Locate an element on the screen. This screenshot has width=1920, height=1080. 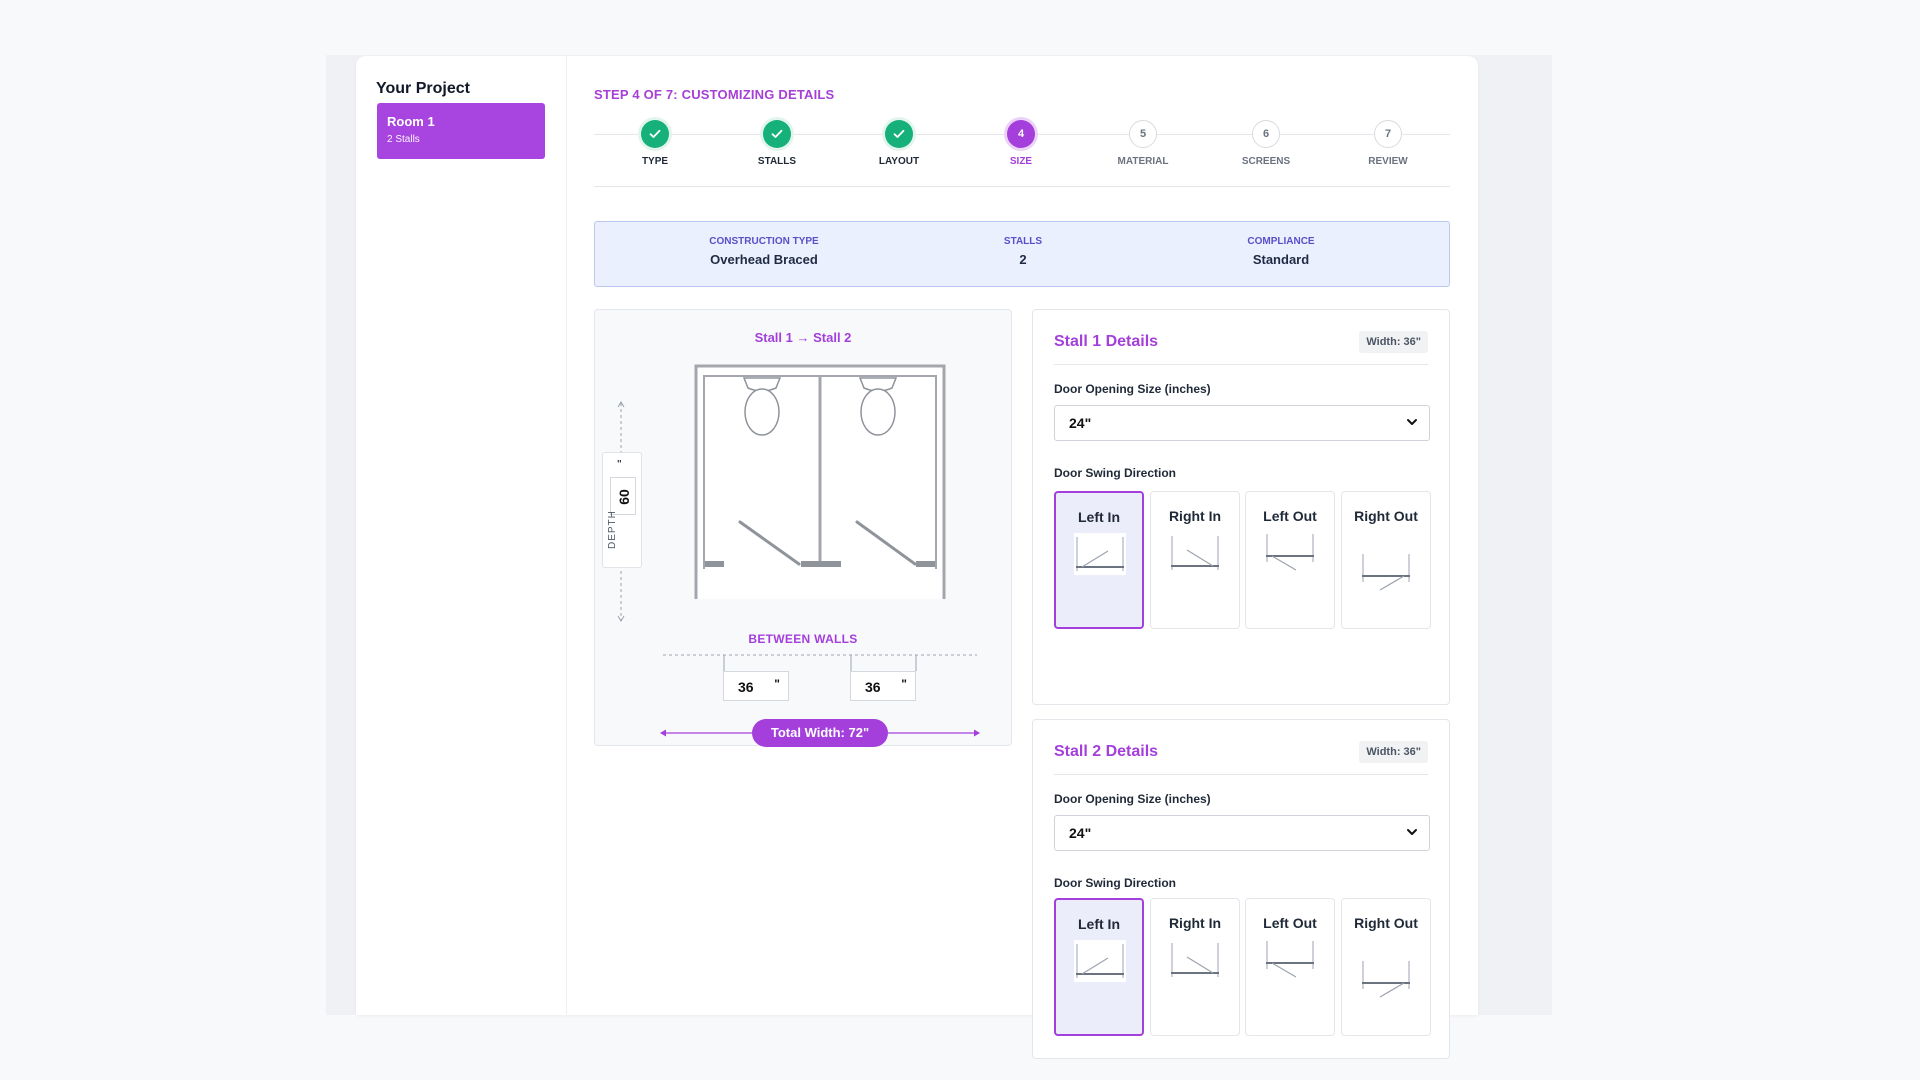
step-label: TYPE is located at coordinates (655, 161).